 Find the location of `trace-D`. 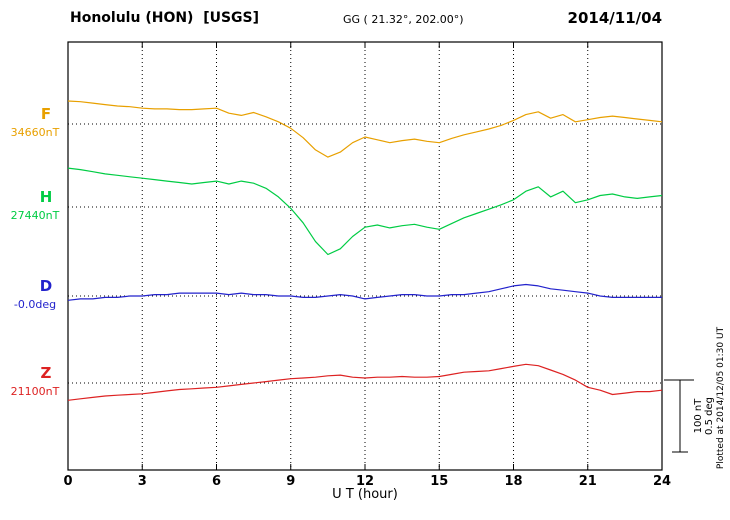

trace-D is located at coordinates (364, 292).